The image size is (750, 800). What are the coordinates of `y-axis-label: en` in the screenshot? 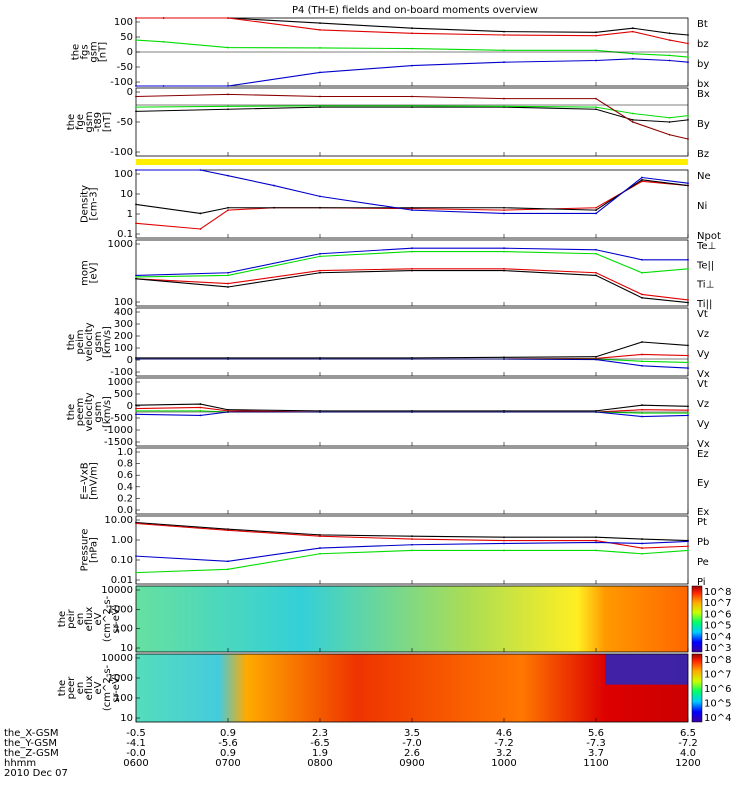 It's located at (80, 688).